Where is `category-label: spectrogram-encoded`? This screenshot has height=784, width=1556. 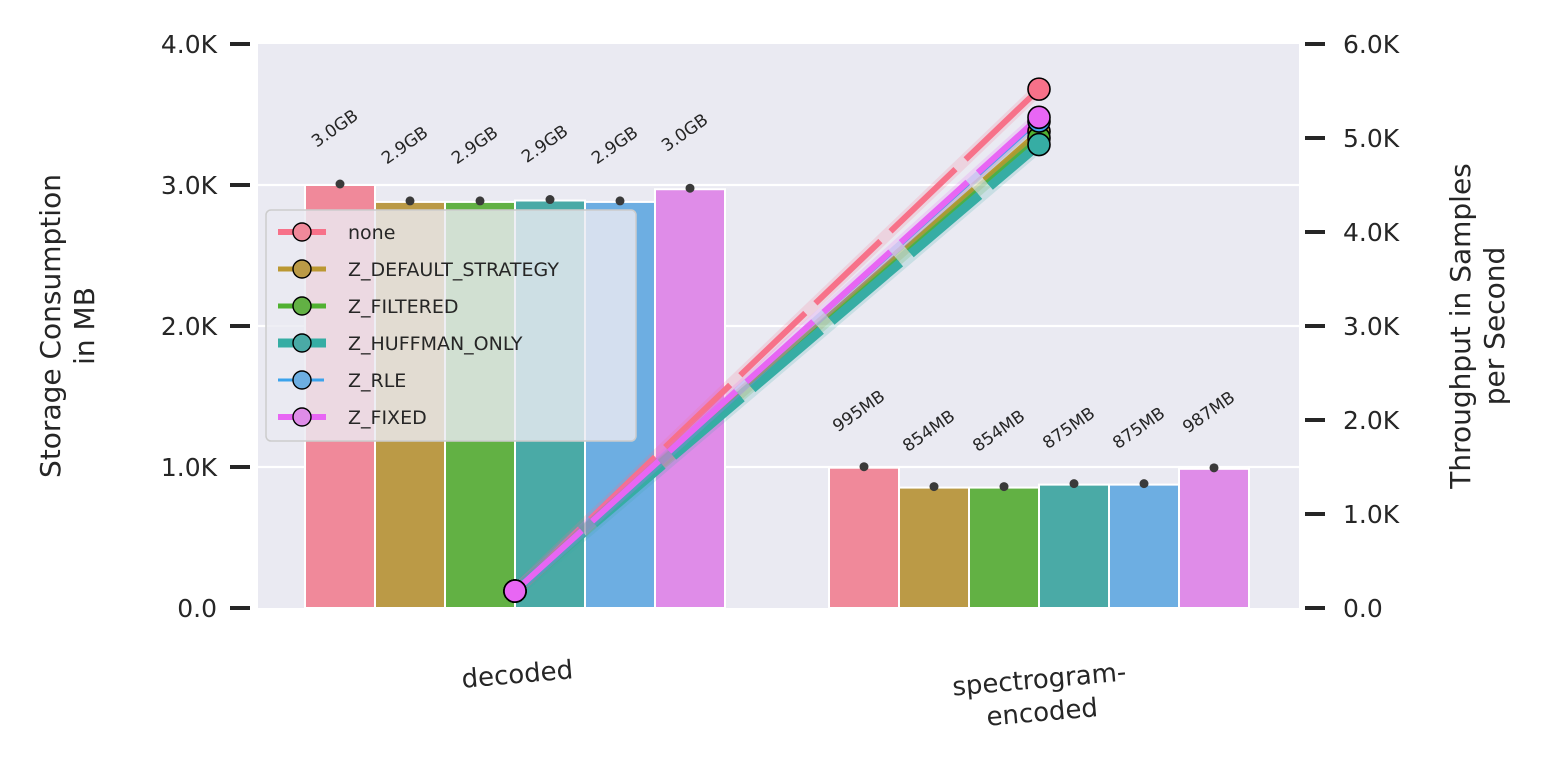 category-label: spectrogram-encoded is located at coordinates (1040, 696).